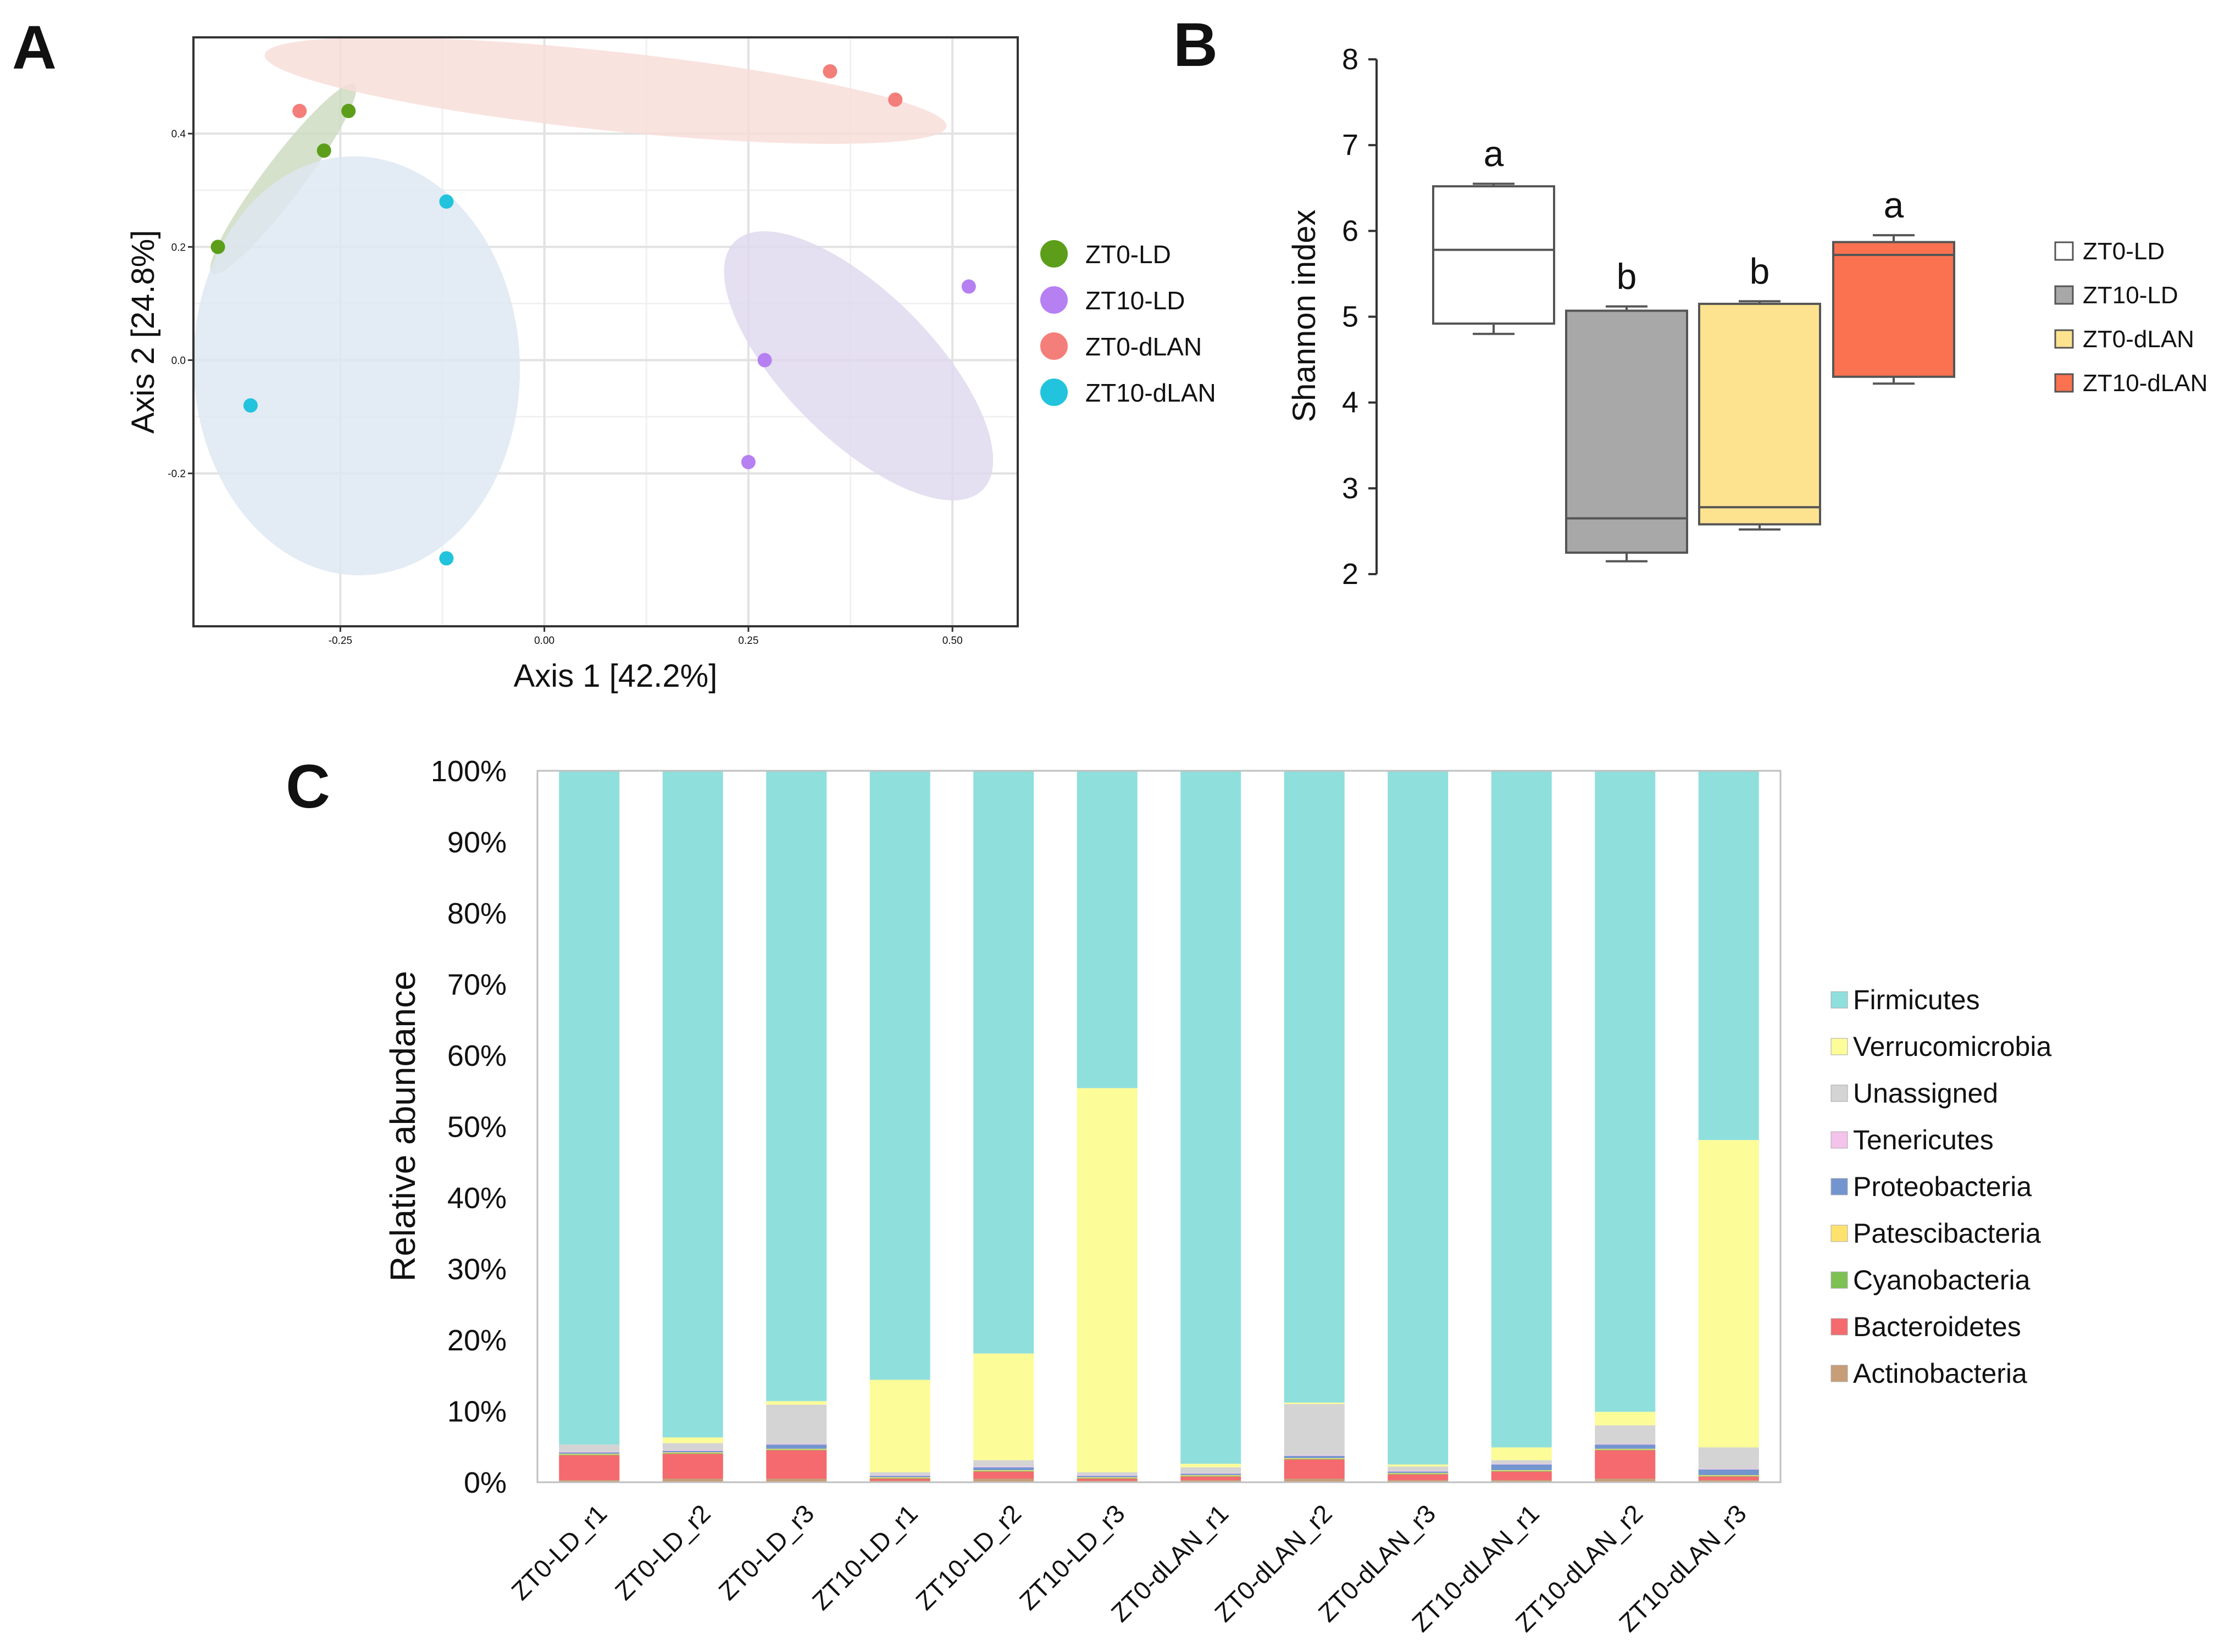 The width and height of the screenshot is (2230, 1652). I want to click on pcoa-x-tick-label: -0.25, so click(341, 641).